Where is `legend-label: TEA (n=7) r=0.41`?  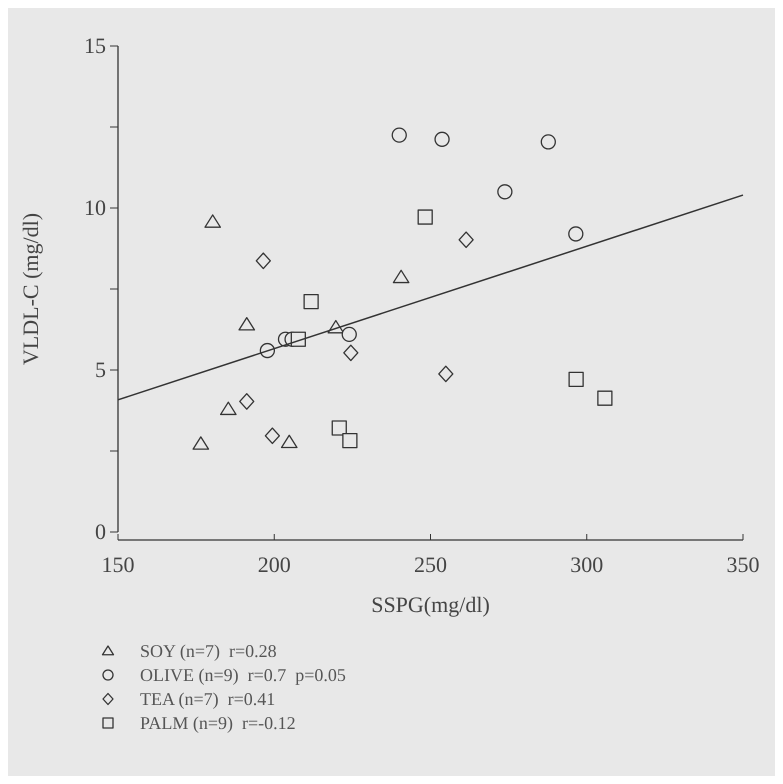
legend-label: TEA (n=7) r=0.41 is located at coordinates (208, 699).